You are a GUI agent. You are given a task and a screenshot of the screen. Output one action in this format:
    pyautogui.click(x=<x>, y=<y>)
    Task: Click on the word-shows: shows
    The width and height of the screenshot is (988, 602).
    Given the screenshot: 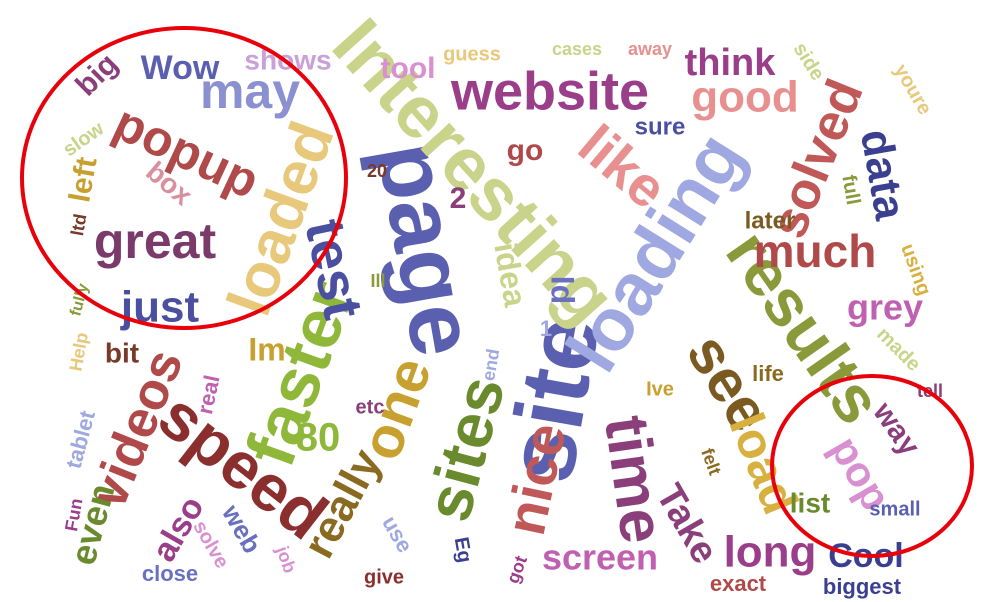 What is the action you would take?
    pyautogui.click(x=287, y=59)
    